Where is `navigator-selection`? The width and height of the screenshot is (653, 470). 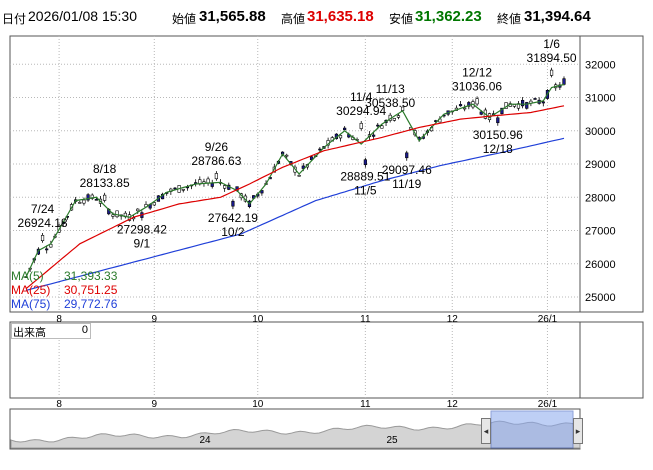
navigator-selection is located at coordinates (532, 429).